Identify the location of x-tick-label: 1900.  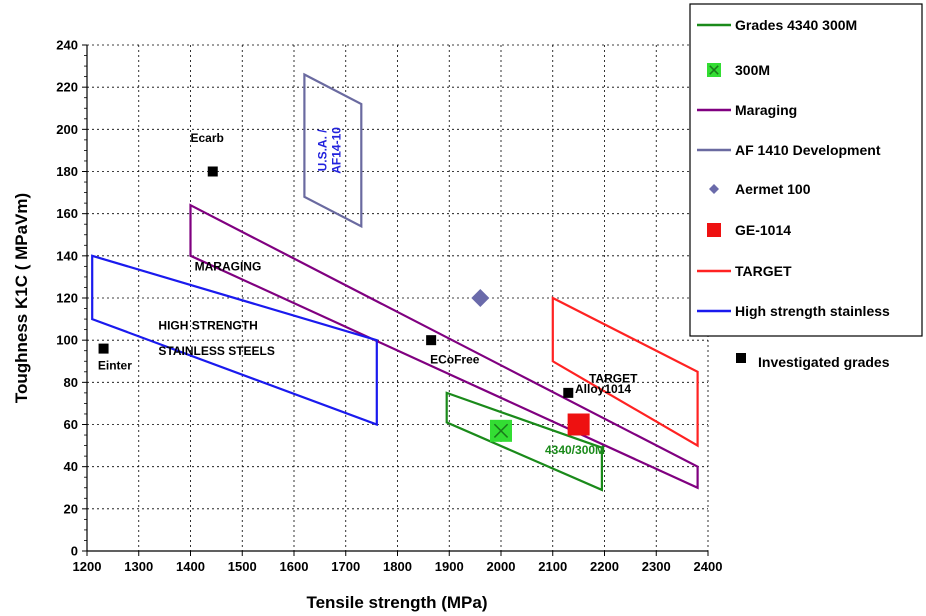
(449, 566).